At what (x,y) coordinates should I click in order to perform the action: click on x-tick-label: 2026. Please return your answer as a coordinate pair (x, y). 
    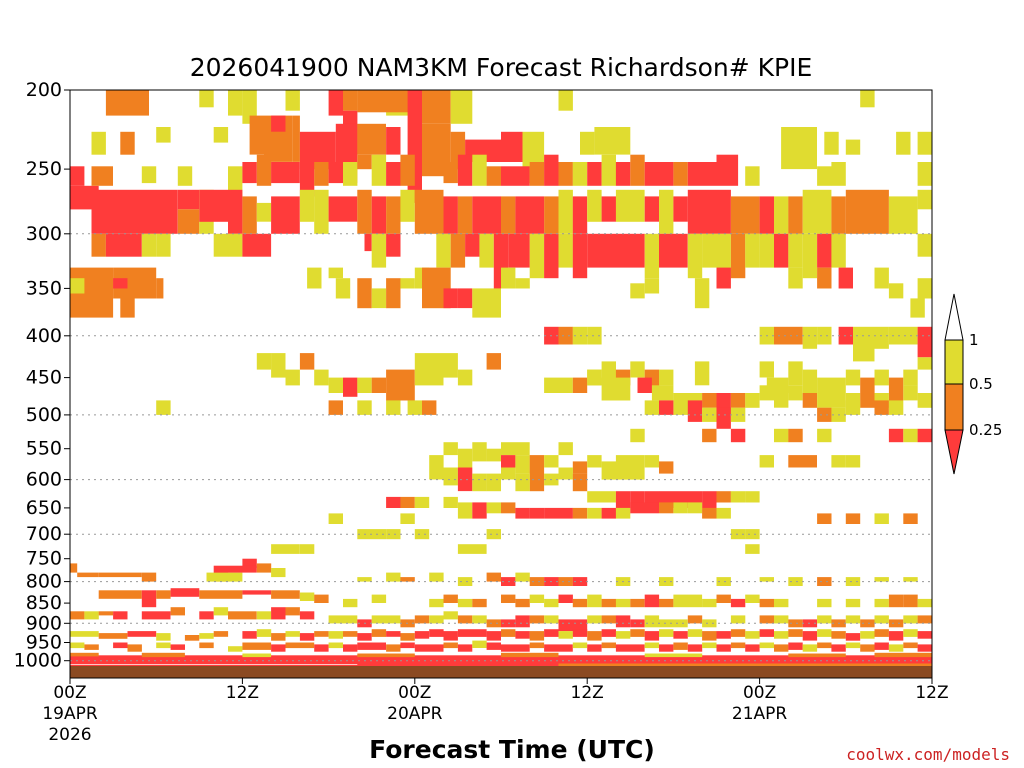
    Looking at the image, I should click on (69, 735).